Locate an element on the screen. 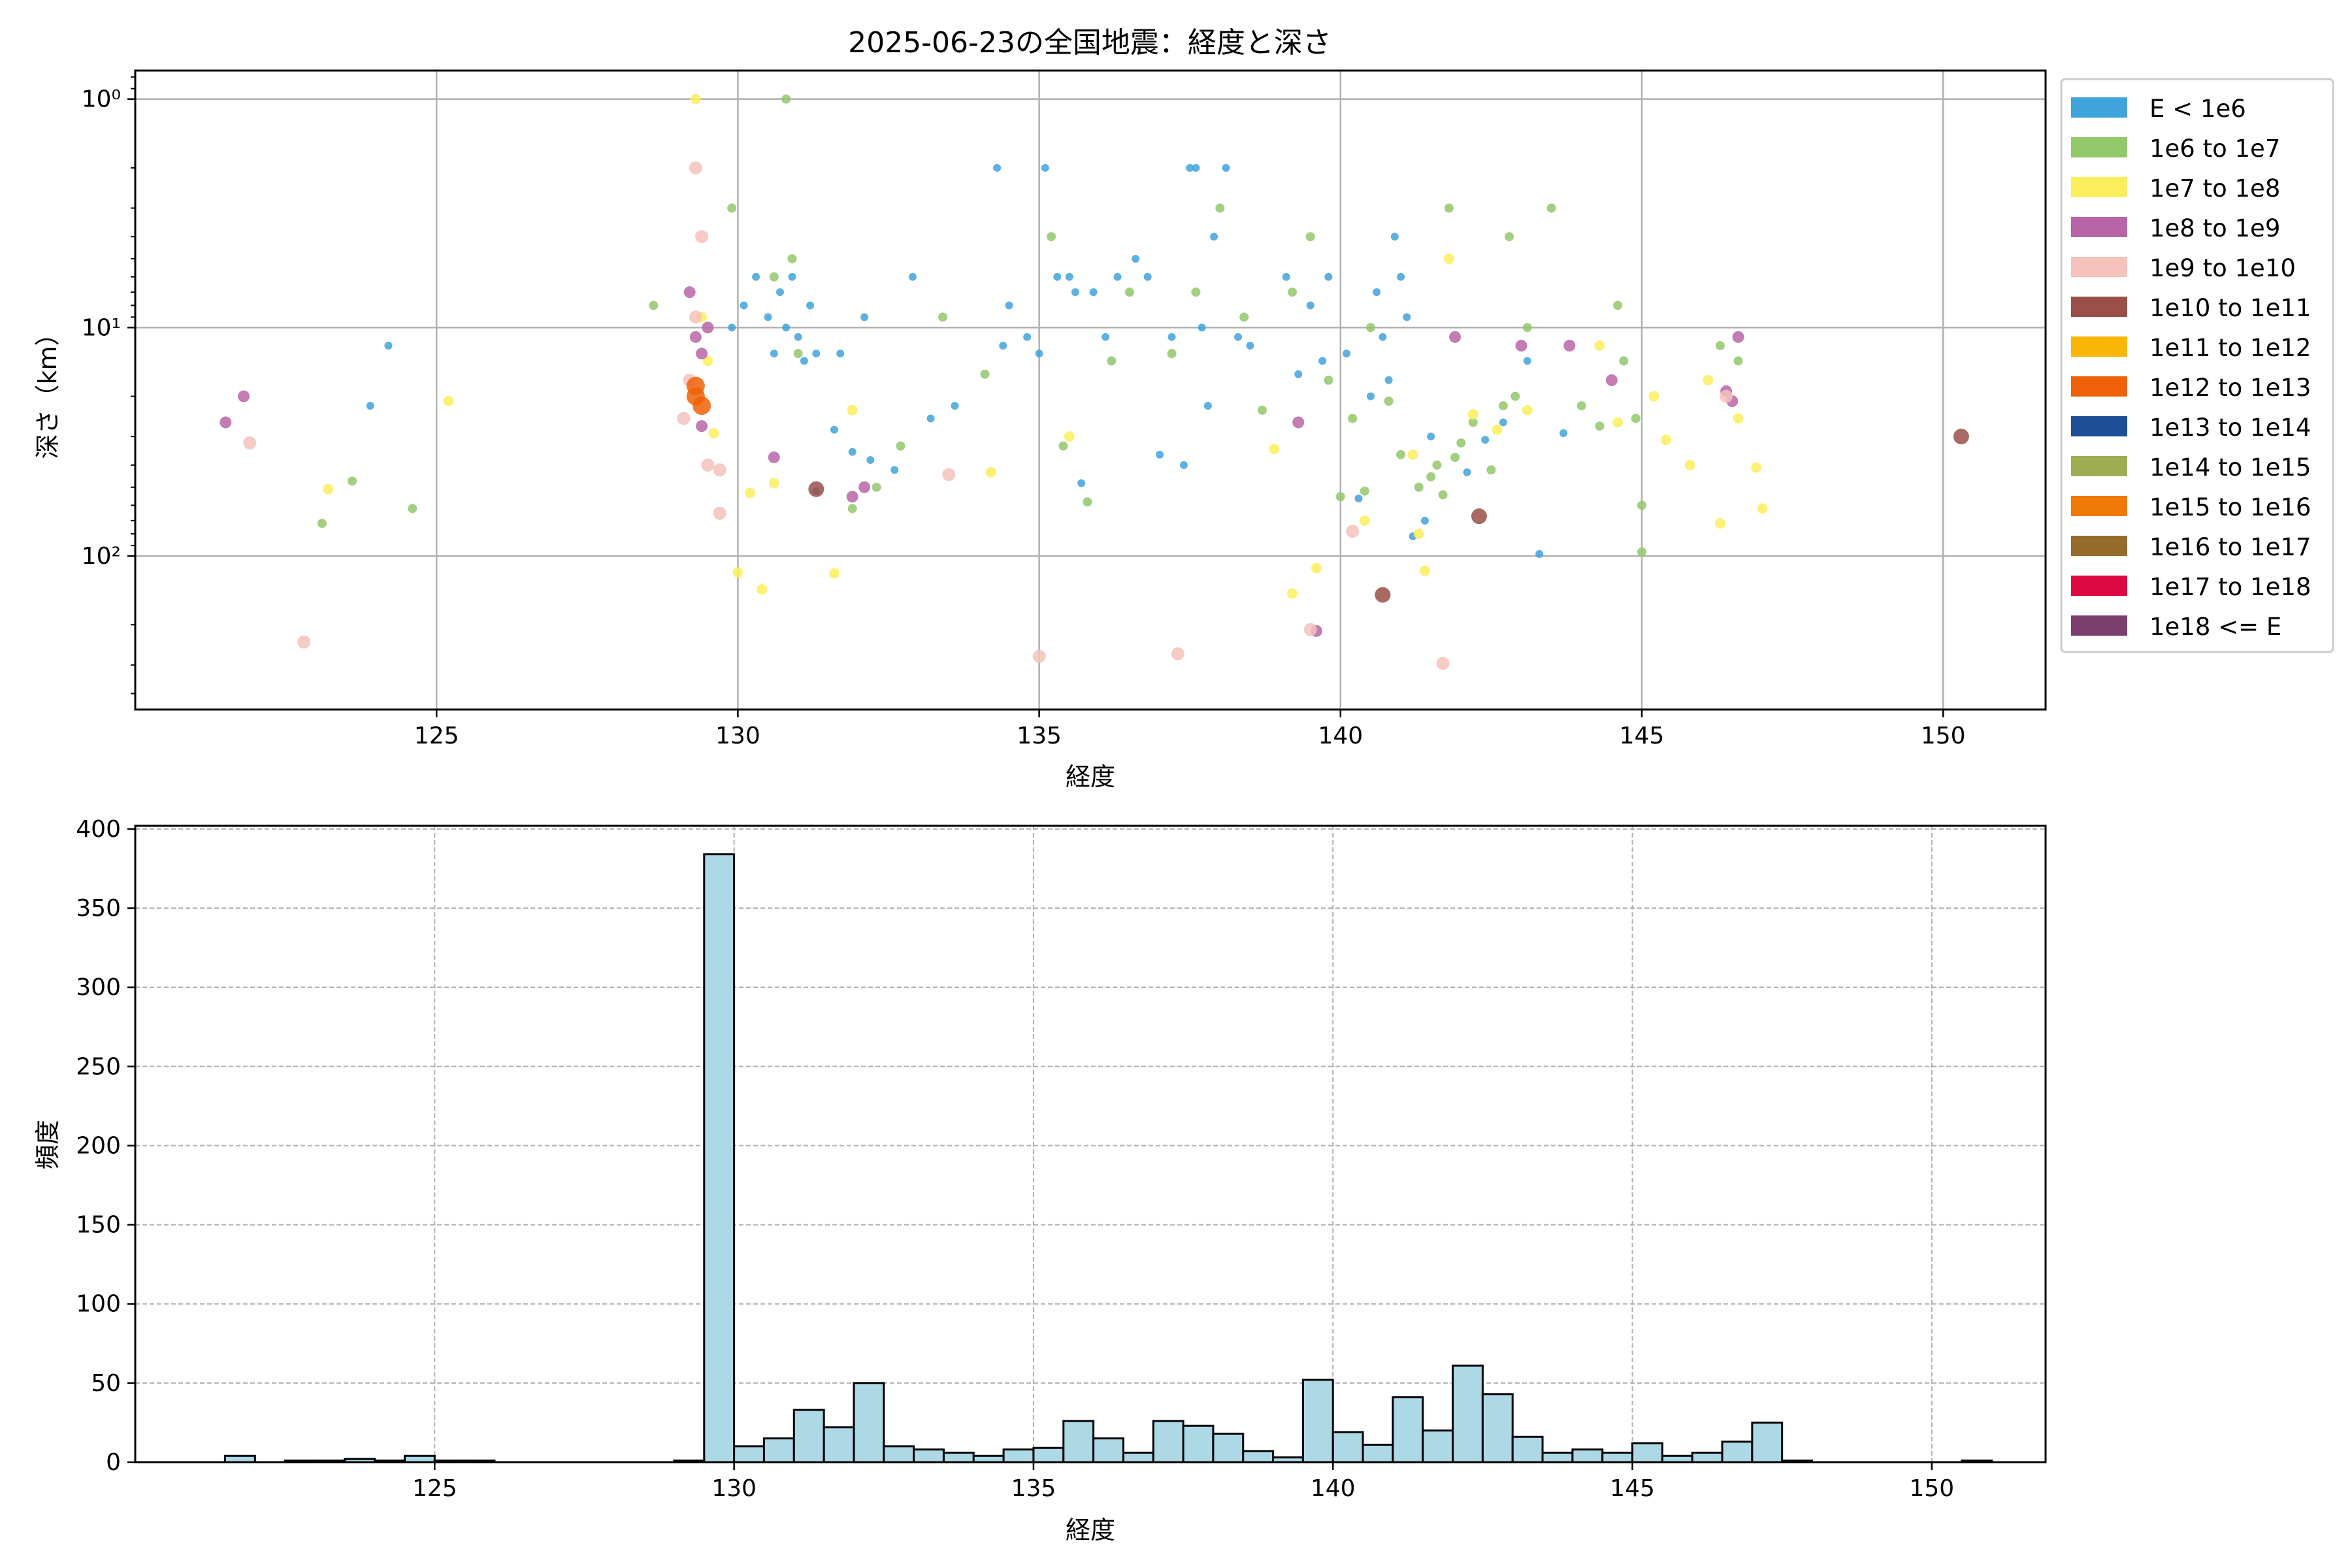  legend-label: 1e10 to 1e11 is located at coordinates (2230, 308).